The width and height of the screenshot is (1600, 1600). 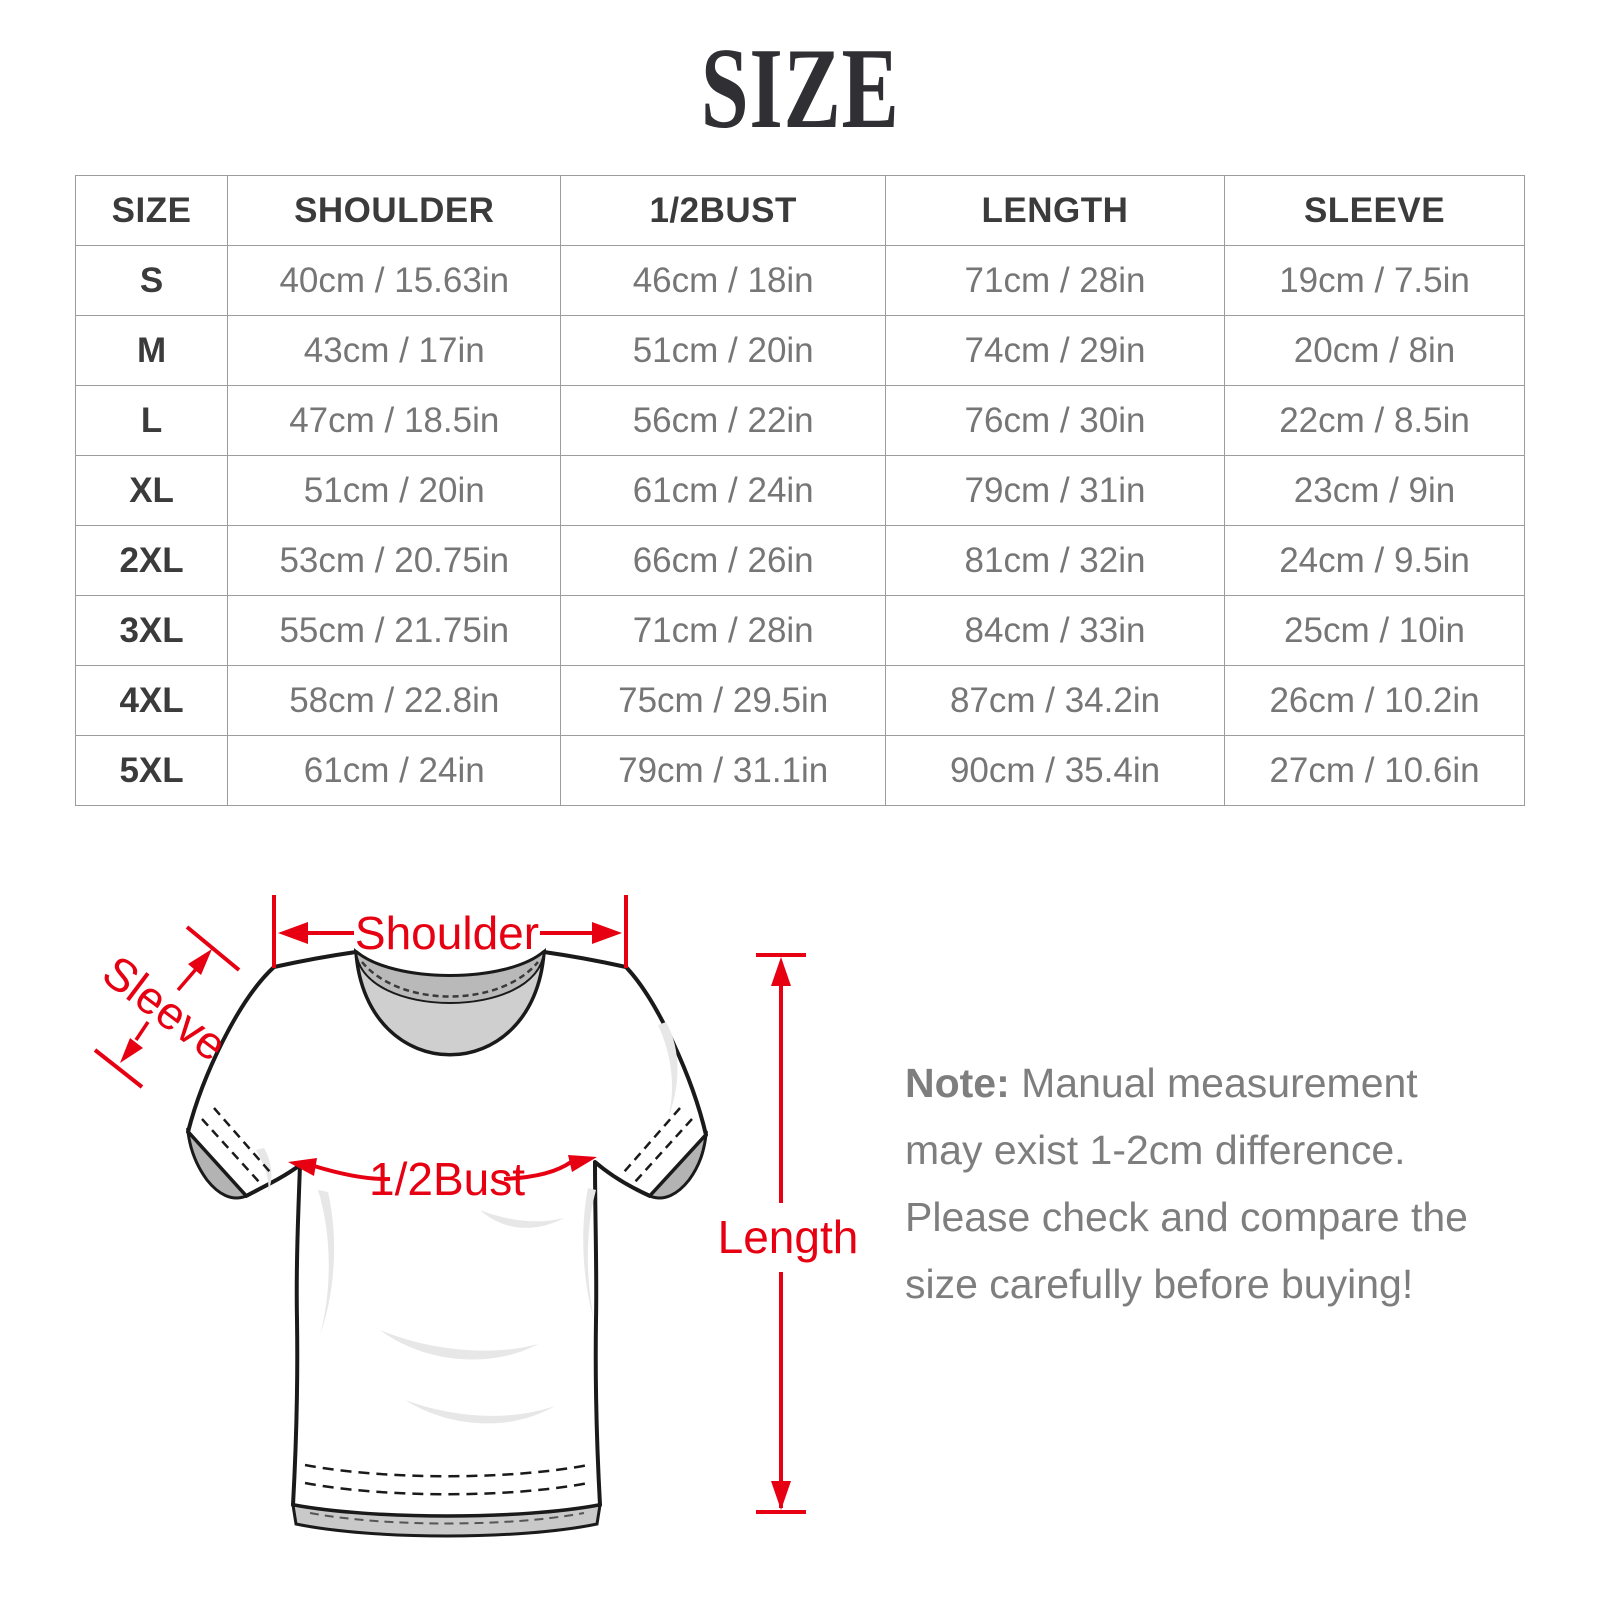 I want to click on sleeve-bottom-tick, so click(x=118, y=1068).